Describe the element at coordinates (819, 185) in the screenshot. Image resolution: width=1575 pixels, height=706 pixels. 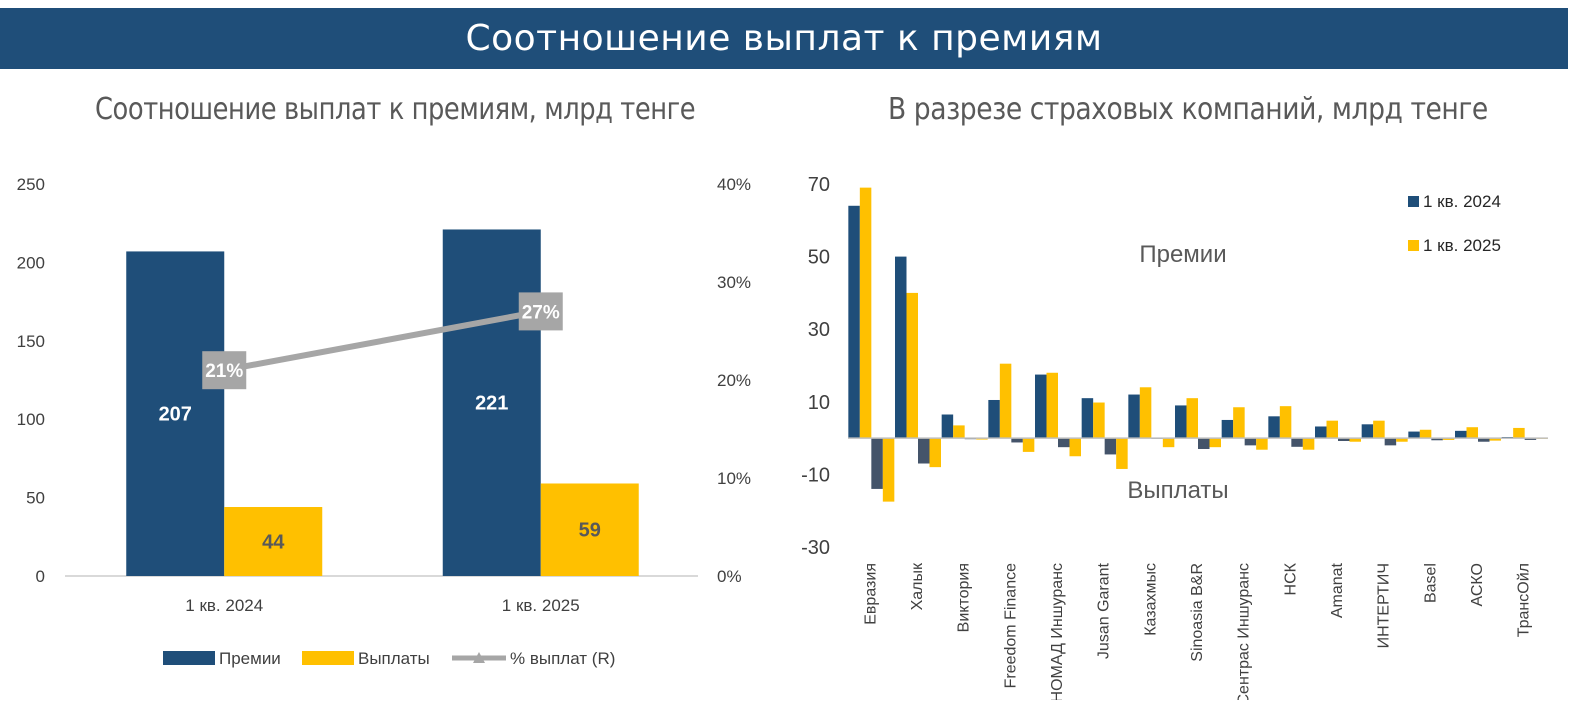
I see `y-axis-tick-label: 70` at that location.